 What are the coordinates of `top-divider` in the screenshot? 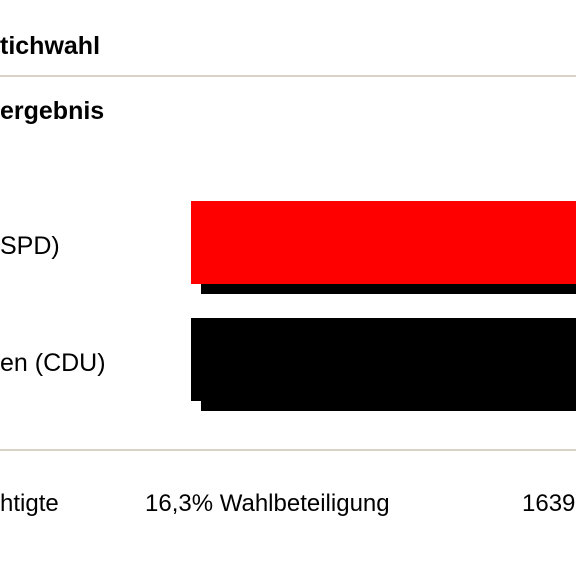 It's located at (288, 76).